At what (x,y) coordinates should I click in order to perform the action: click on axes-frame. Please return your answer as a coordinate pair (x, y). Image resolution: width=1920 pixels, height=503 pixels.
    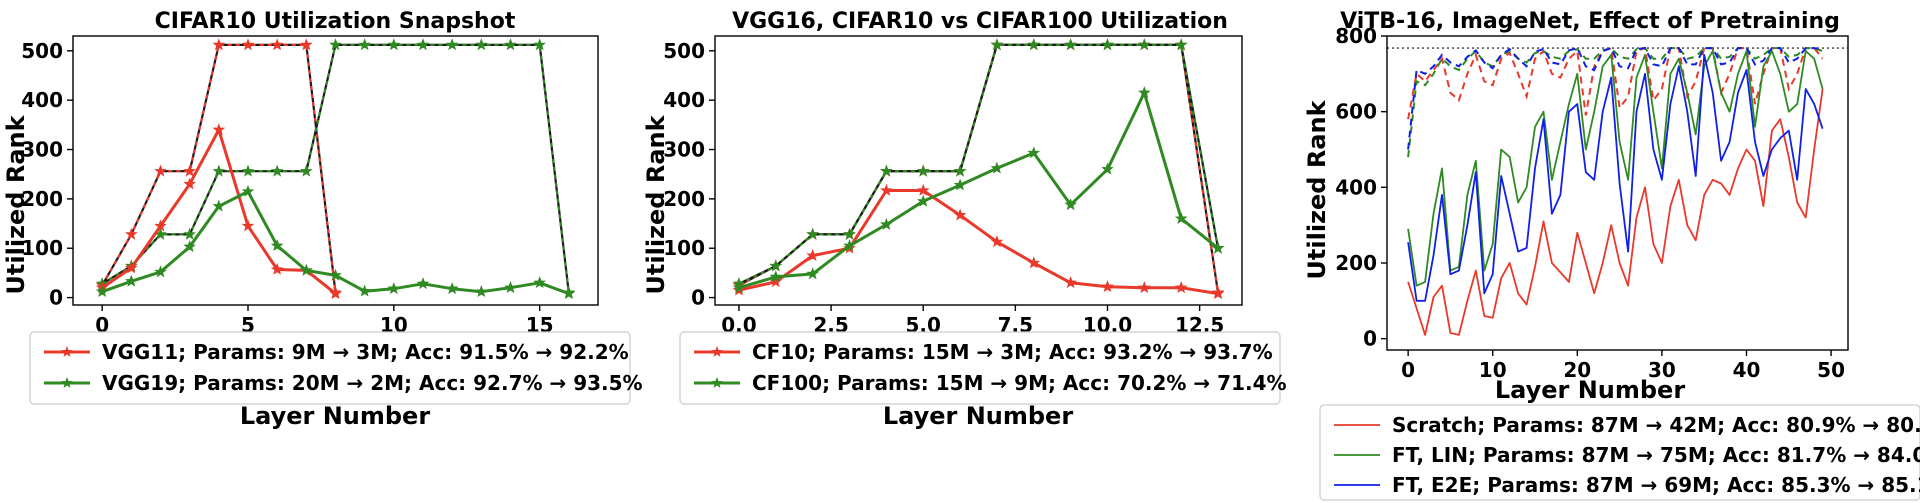
    Looking at the image, I should click on (335, 170).